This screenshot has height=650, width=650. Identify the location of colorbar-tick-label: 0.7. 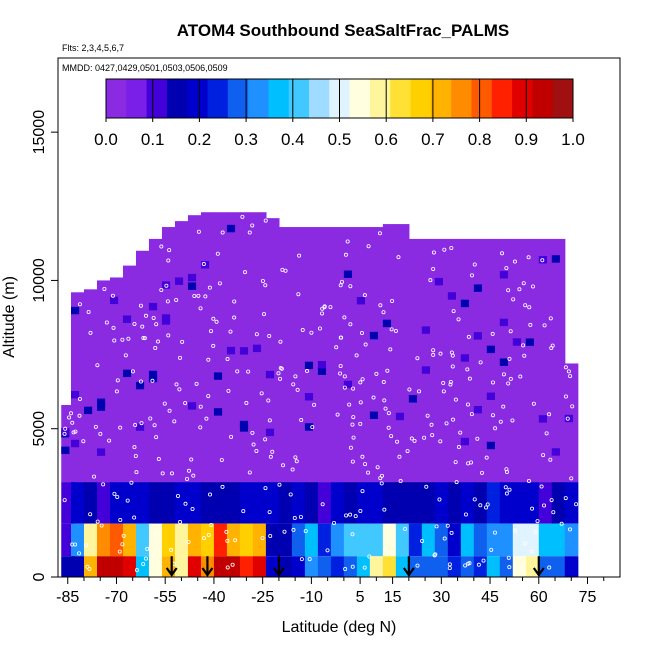
(433, 139).